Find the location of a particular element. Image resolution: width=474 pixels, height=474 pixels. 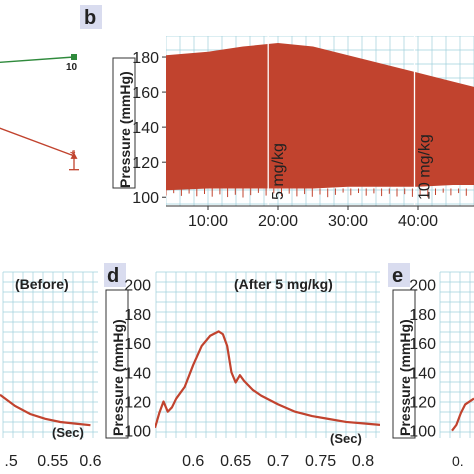

panel-e-ylabel-box is located at coordinates (404, 364).